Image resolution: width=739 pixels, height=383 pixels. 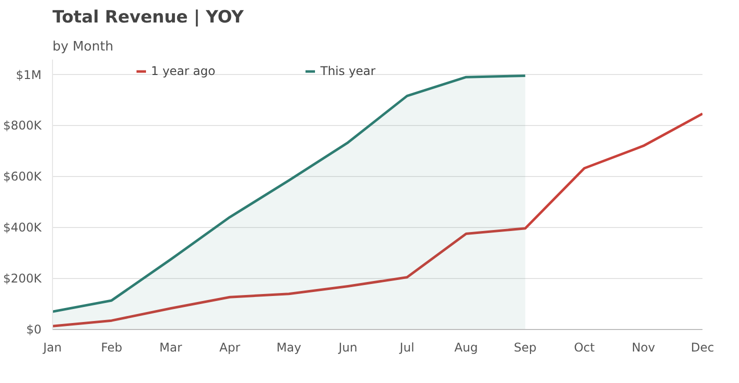 I want to click on y-tick-label: $1M, so click(x=29, y=75).